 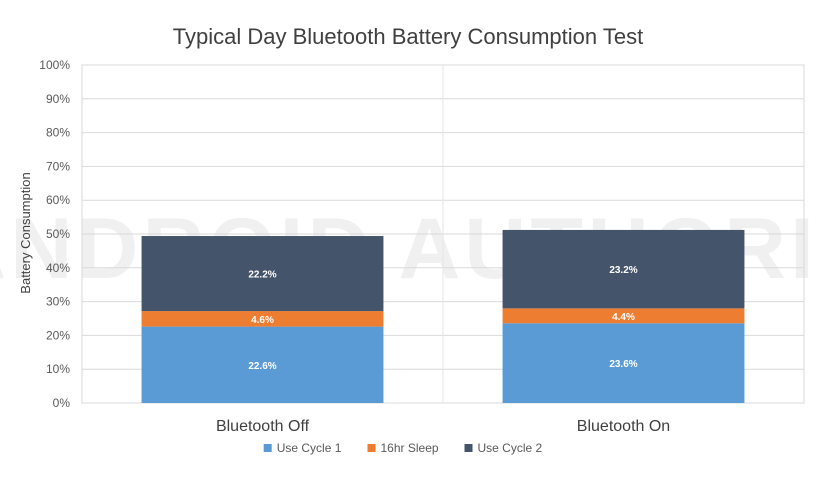 What do you see at coordinates (58, 369) in the screenshot?
I see `y-tick-label: 10%` at bounding box center [58, 369].